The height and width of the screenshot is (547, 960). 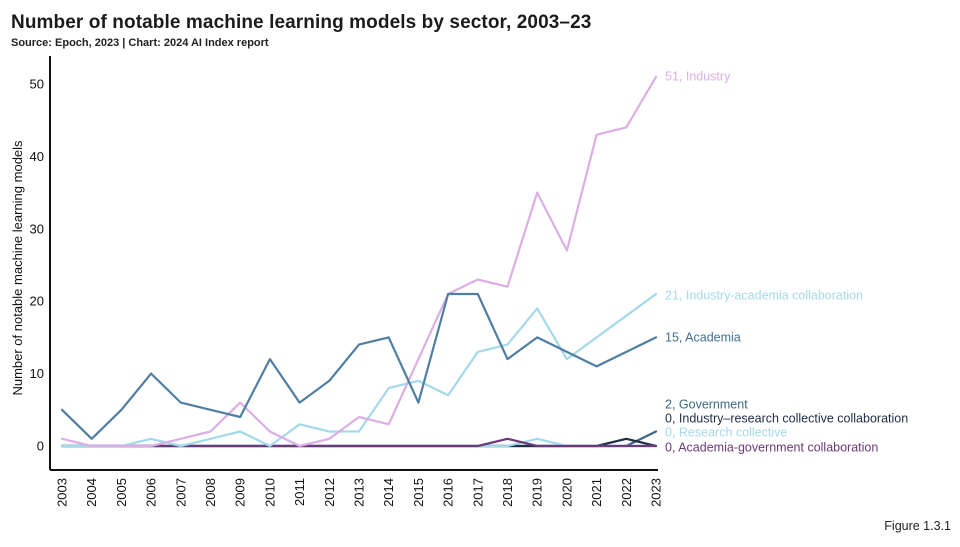 I want to click on x-tick-label: 2010, so click(x=269, y=492).